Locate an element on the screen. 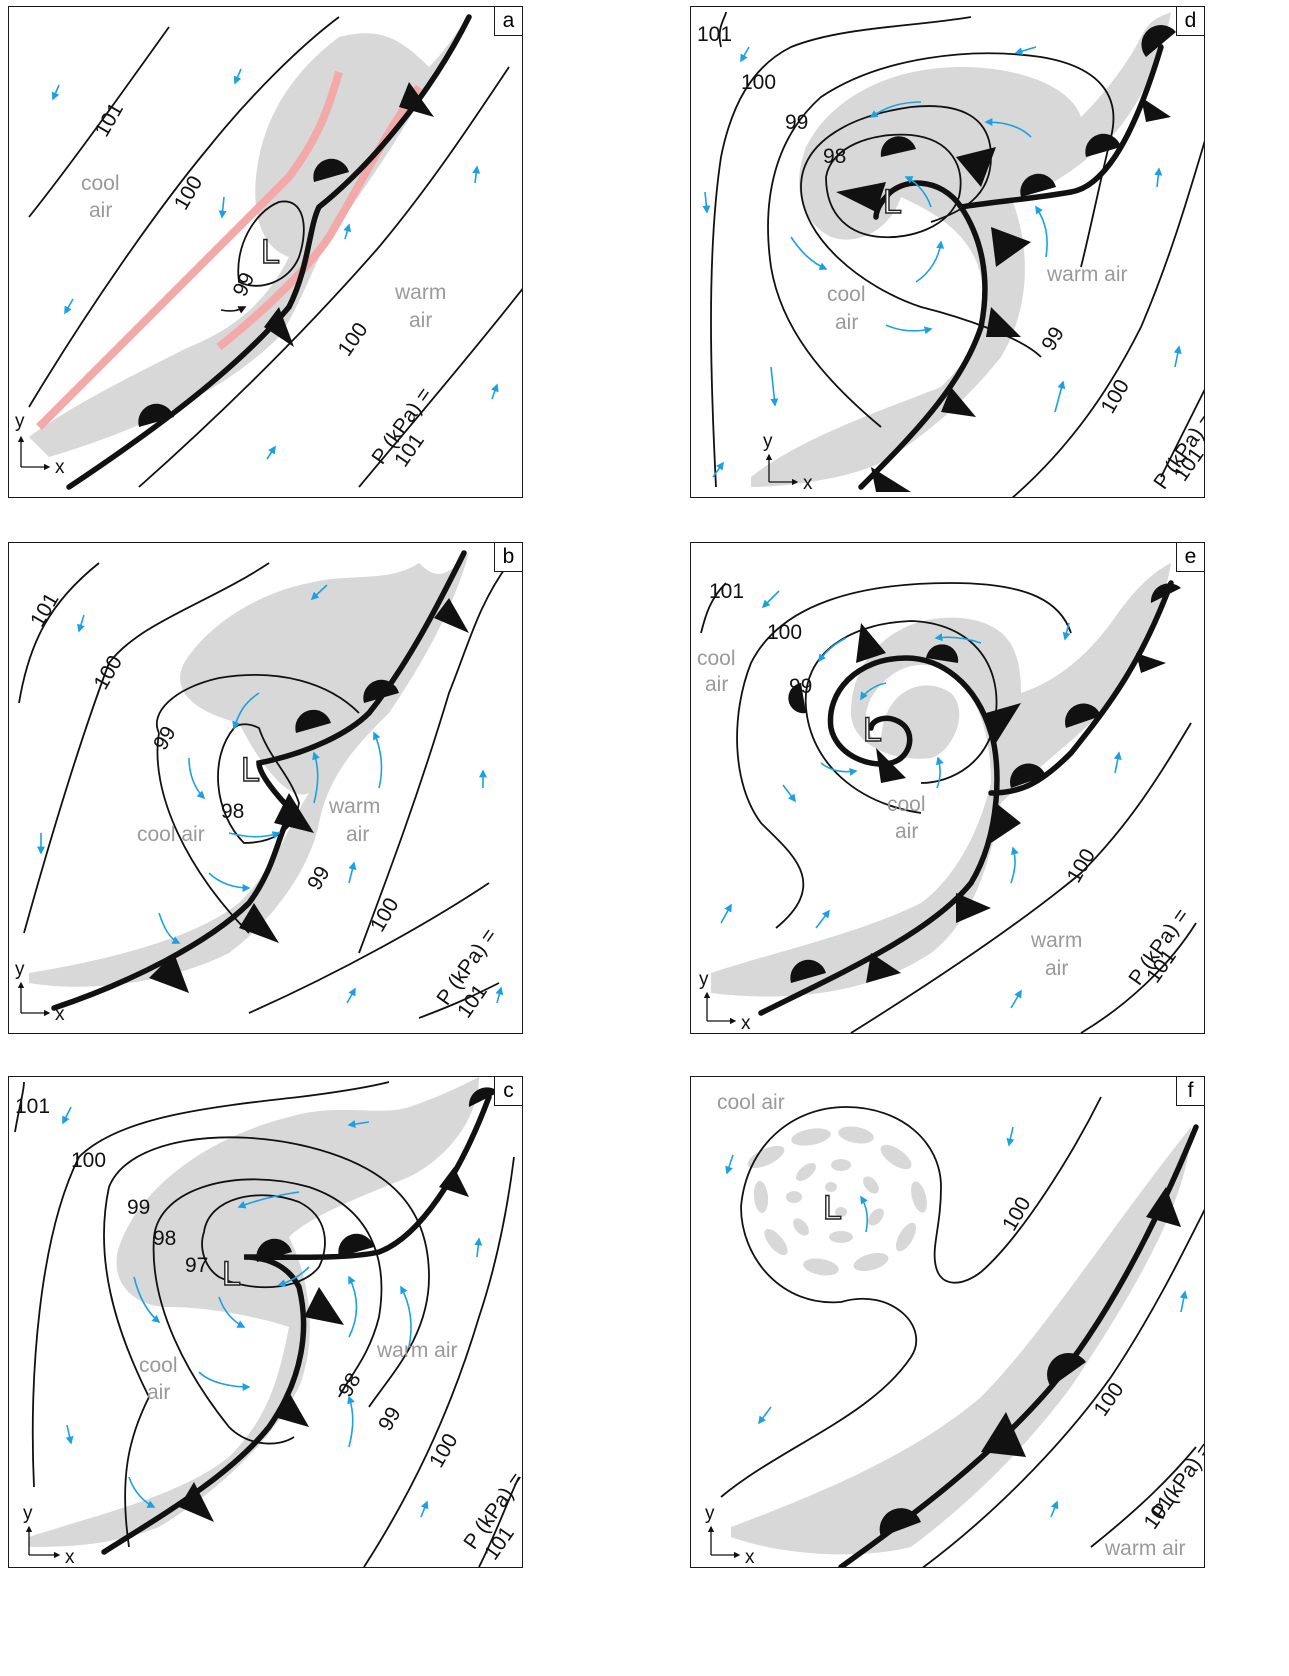  panel-letter-e: e is located at coordinates (1189, 557).